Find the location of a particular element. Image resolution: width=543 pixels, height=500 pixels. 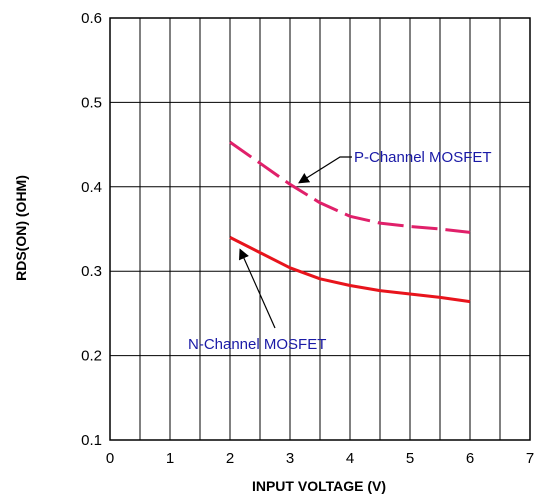

x-axis-label: INPUT VOLTAGE (V) is located at coordinates (319, 486).